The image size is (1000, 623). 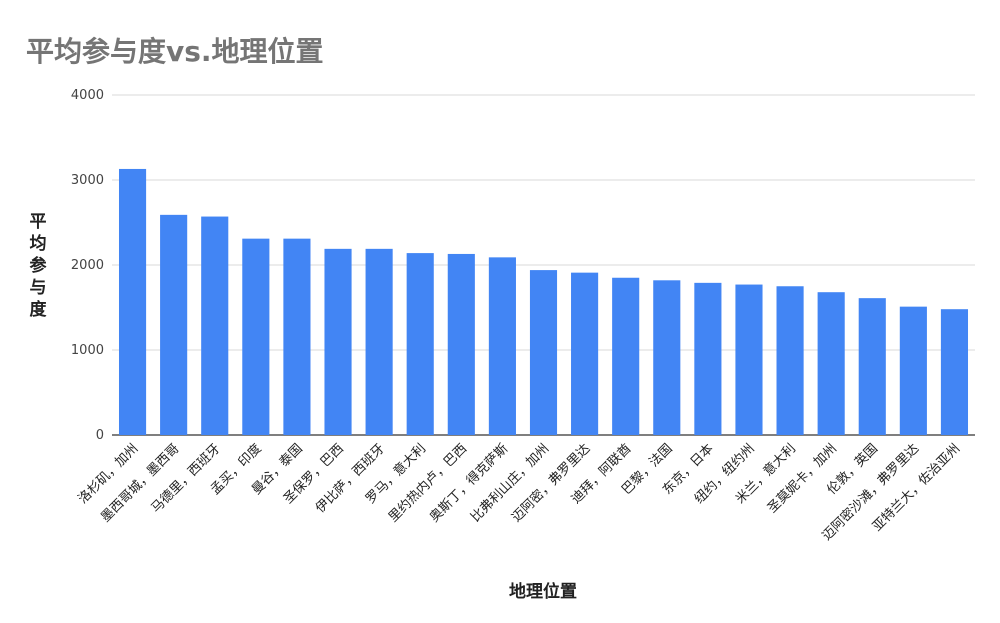 What do you see at coordinates (427, 483) in the screenshot?
I see `x-tick-label: 里约热内卢，巴西` at bounding box center [427, 483].